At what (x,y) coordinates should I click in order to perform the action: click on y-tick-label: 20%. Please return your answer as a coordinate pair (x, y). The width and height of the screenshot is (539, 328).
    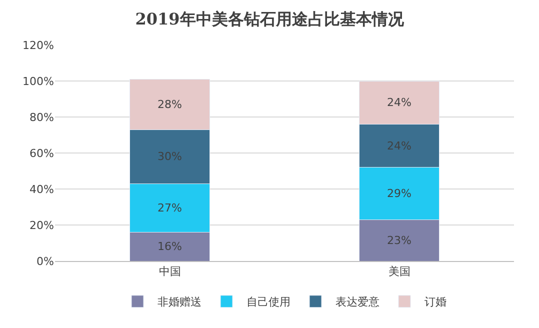
    Looking at the image, I should click on (42, 225).